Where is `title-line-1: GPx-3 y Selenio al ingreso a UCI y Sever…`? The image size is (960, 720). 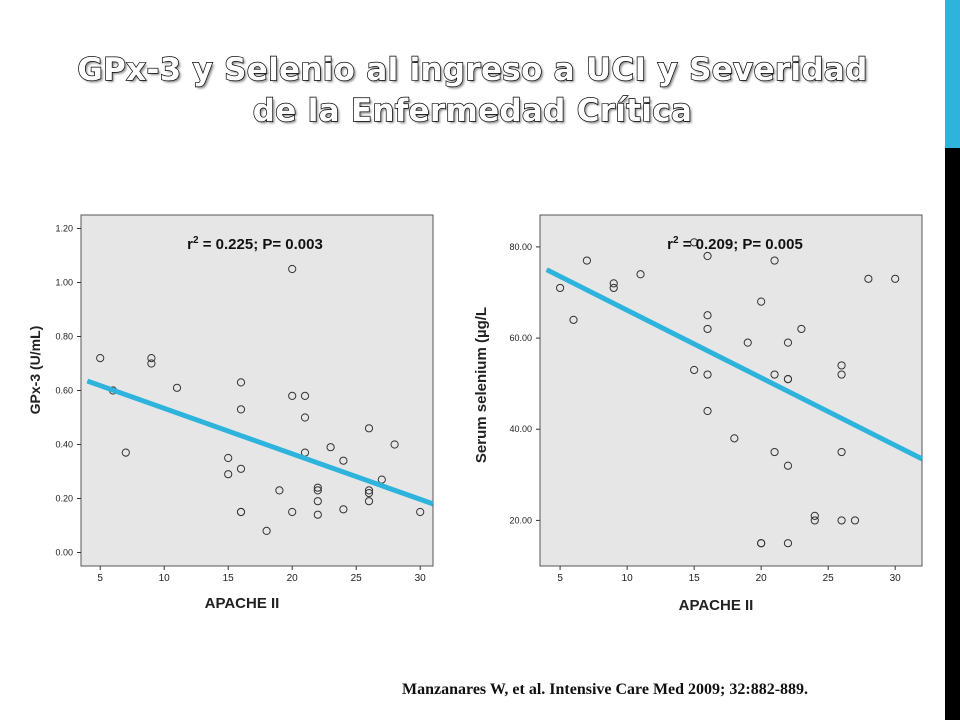 title-line-1: GPx-3 y Selenio al ingreso a UCI y Sever… is located at coordinates (472, 69).